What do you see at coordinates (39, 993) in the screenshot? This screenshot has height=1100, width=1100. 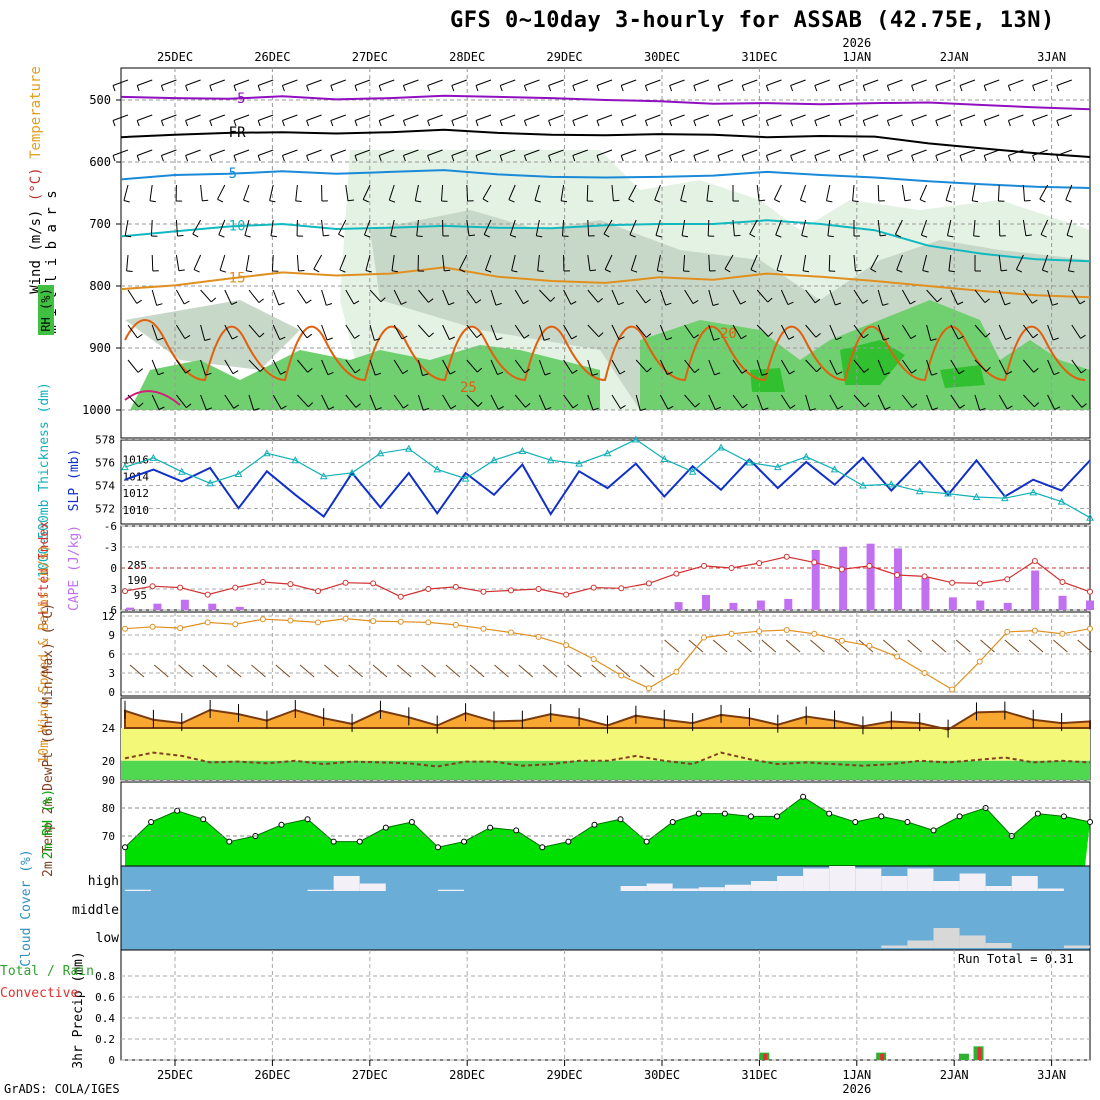 I see `precip-convective-label: Convective` at bounding box center [39, 993].